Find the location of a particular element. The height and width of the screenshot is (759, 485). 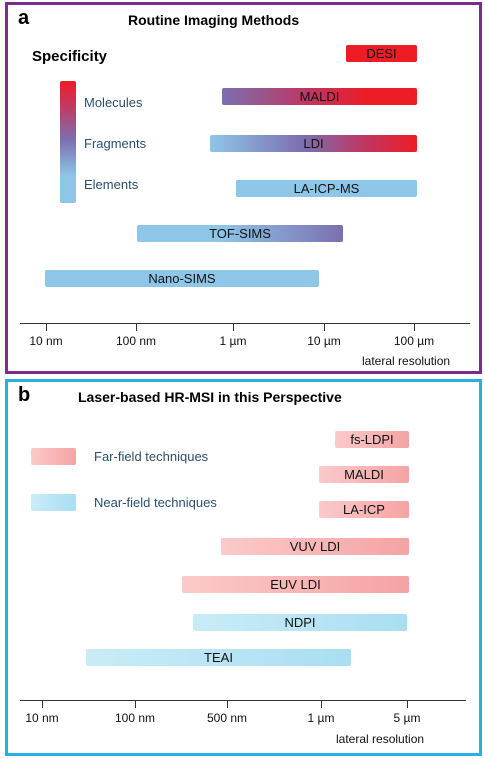

panel-b-tick-label: 1 µm is located at coordinates (321, 718).